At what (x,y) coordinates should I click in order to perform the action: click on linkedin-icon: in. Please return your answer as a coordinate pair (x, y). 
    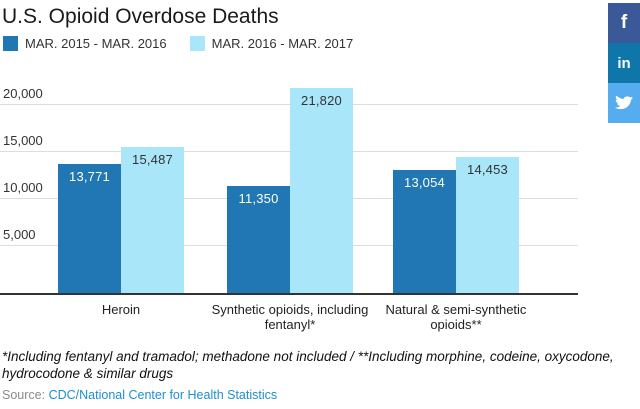
    Looking at the image, I should click on (624, 63).